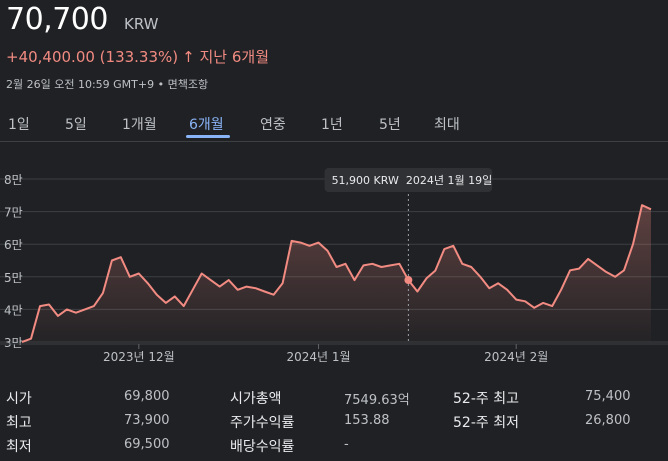 The height and width of the screenshot is (461, 668). What do you see at coordinates (318, 357) in the screenshot?
I see `x-tick-label: 2024년 1월` at bounding box center [318, 357].